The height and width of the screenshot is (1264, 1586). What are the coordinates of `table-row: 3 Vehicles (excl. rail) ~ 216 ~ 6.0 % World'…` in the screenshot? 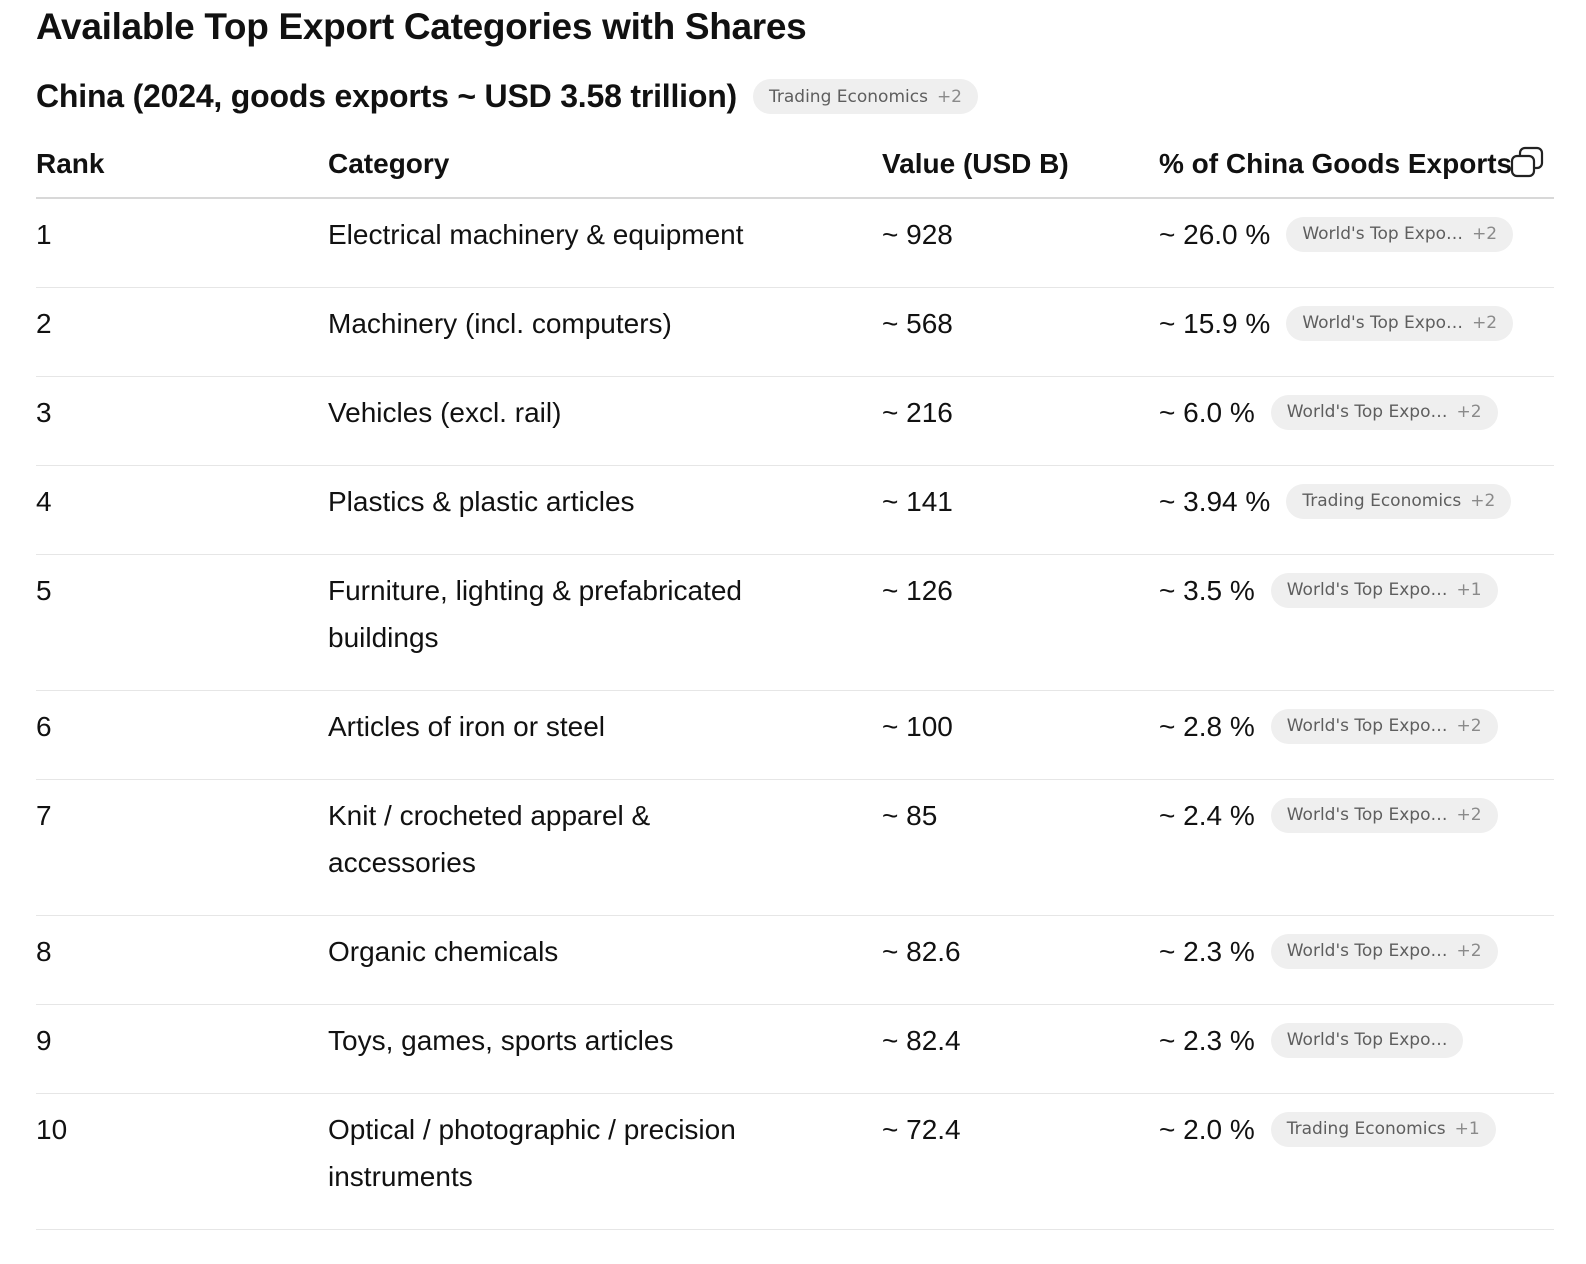 It's located at (795, 421).